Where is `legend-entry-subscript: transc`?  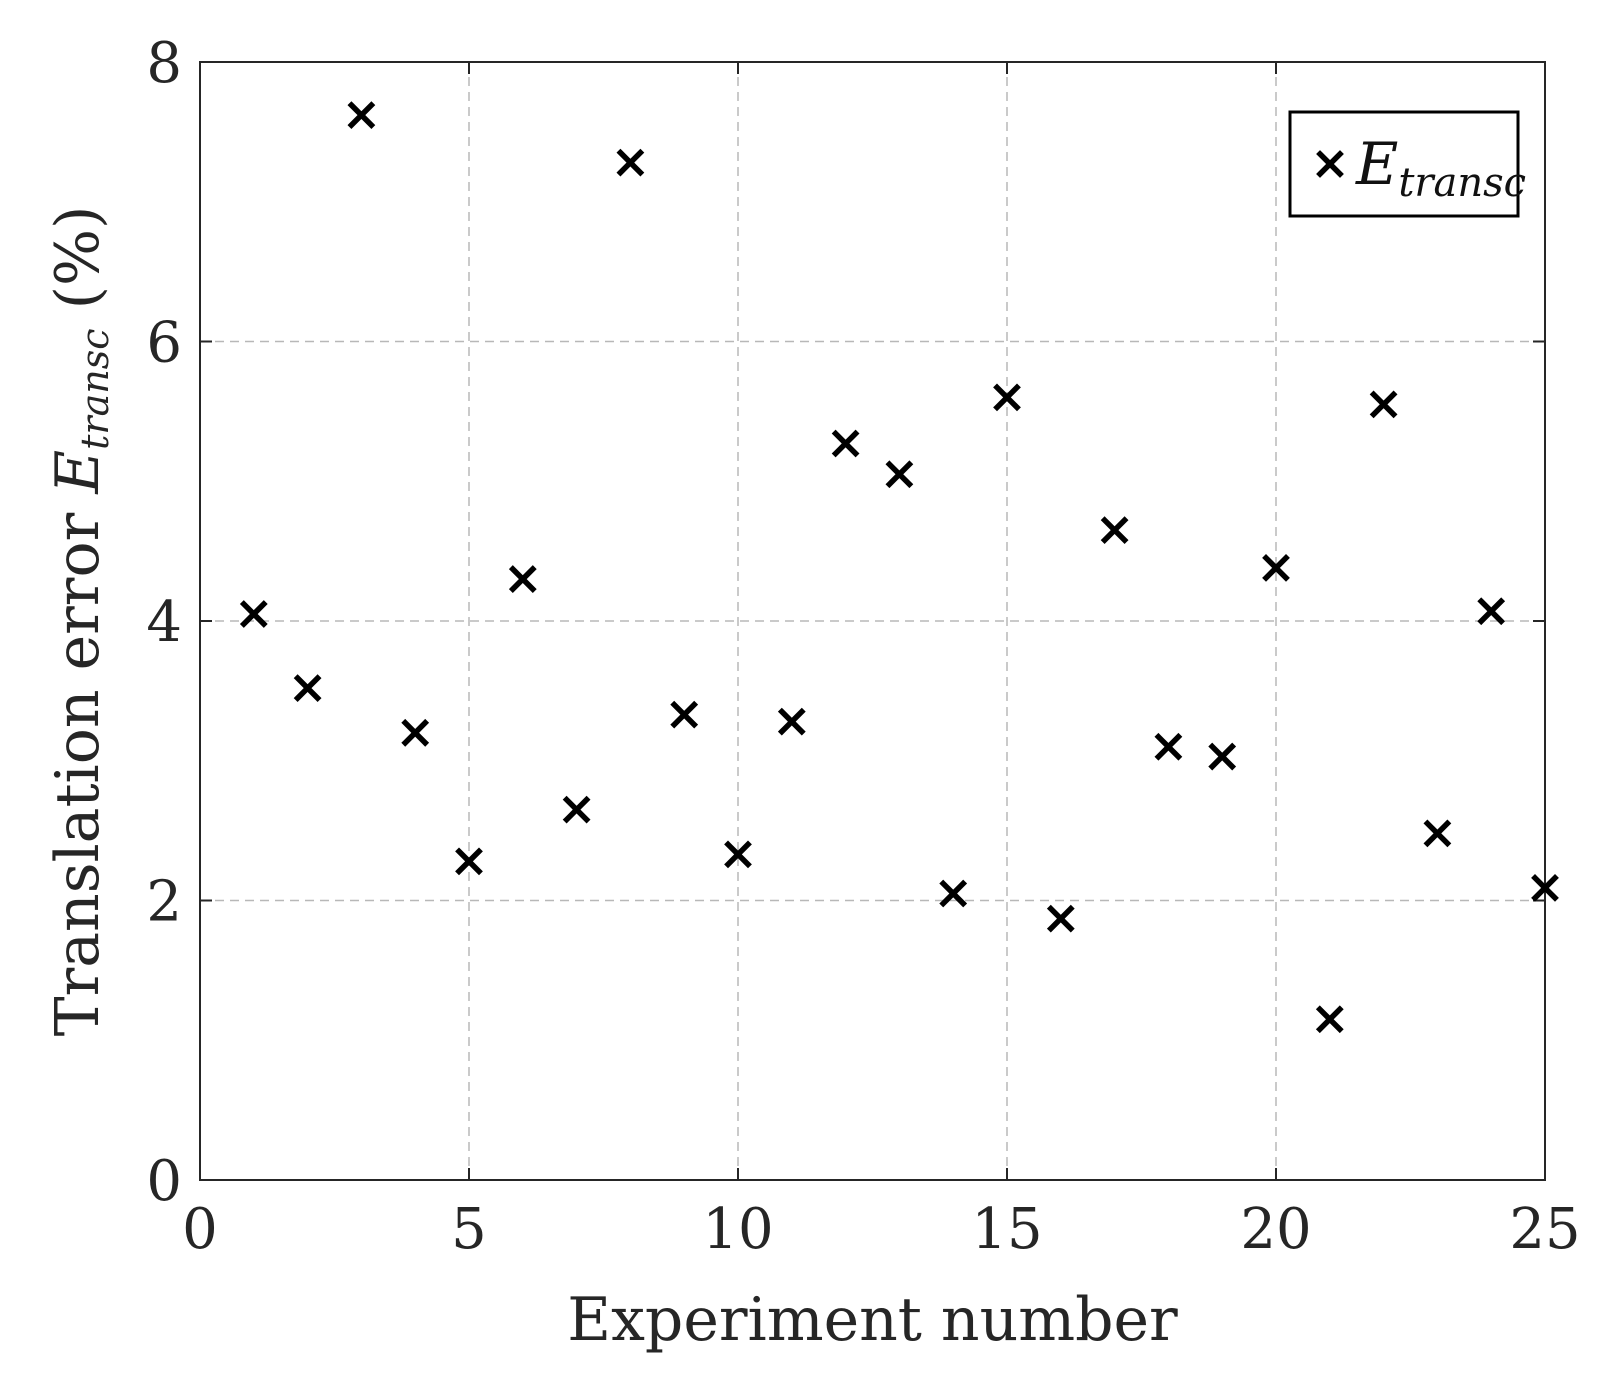
legend-entry-subscript: transc is located at coordinates (1462, 183).